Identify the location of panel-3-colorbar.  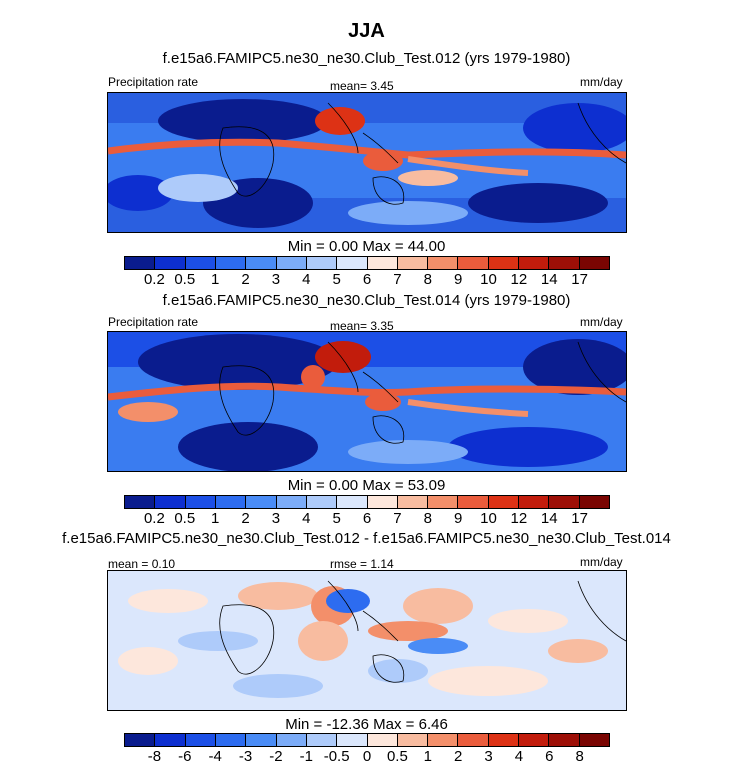
(367, 740).